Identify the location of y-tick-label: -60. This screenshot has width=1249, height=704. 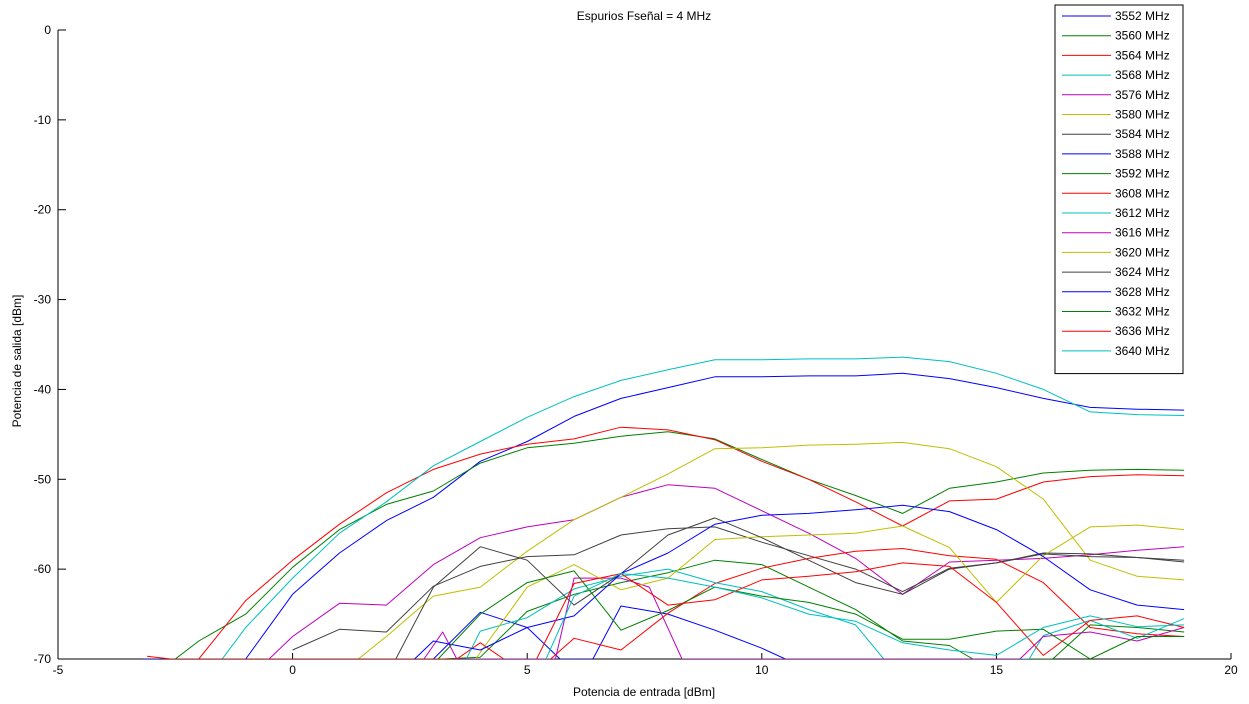
(43, 569).